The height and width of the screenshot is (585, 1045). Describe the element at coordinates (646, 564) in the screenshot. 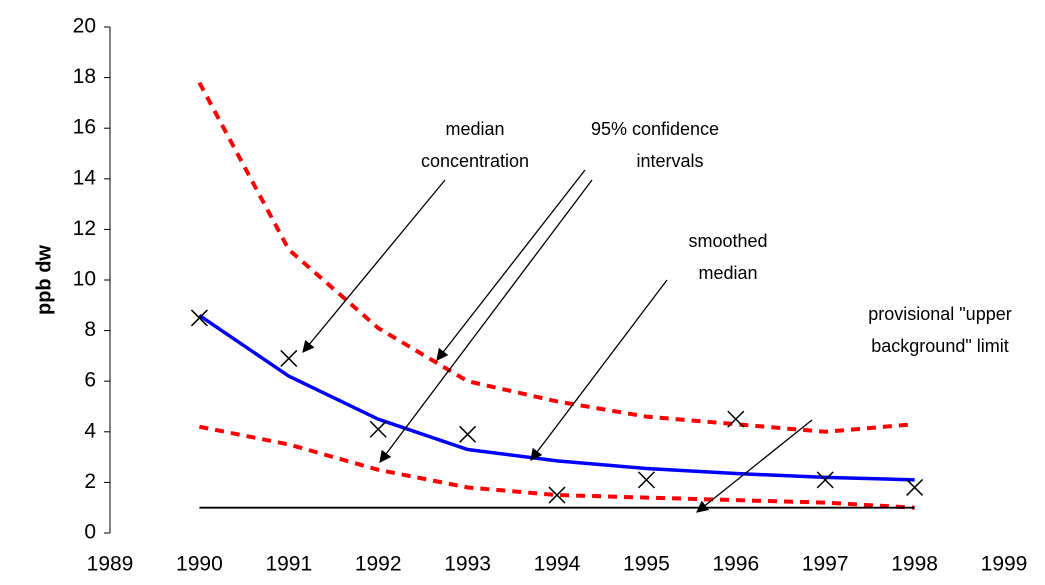

I see `x-tick-label: 1995` at that location.